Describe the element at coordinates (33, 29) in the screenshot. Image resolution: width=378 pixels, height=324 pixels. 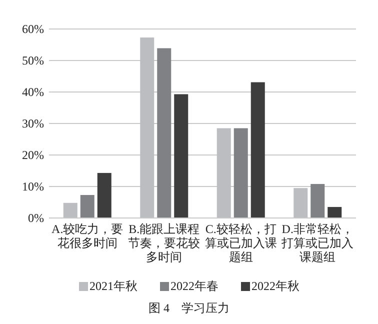
I see `y-tick-label: 60%` at that location.